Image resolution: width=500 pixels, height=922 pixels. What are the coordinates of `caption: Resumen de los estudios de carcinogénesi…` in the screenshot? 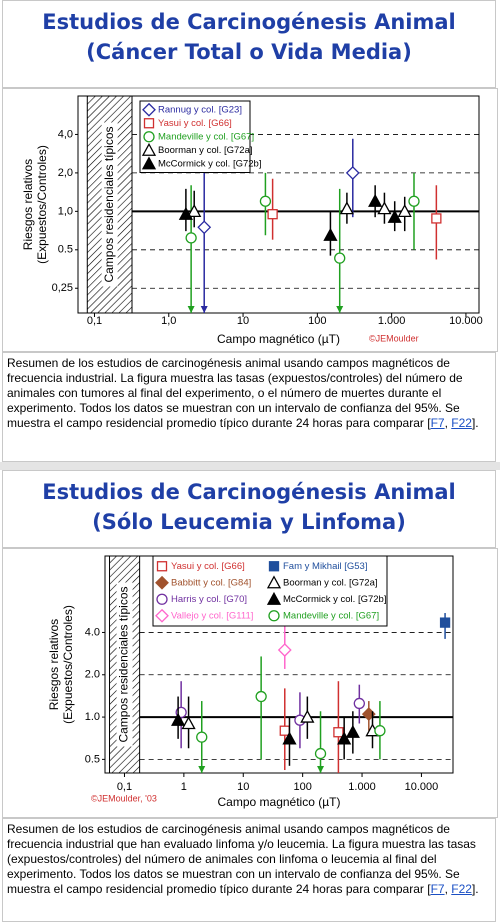 It's located at (249, 407).